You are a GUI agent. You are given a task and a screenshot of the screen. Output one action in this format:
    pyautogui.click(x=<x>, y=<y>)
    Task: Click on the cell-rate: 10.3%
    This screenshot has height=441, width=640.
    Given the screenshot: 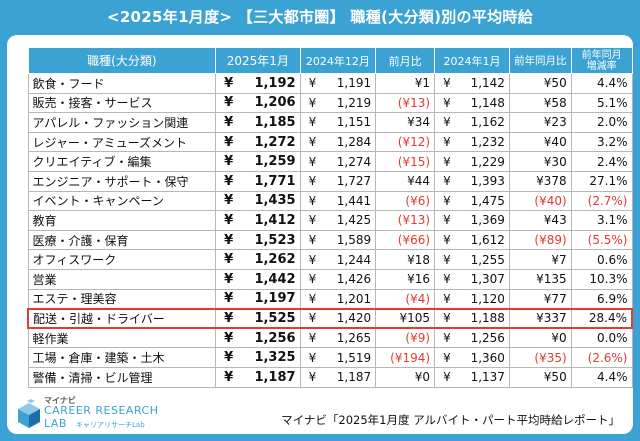 What is the action you would take?
    pyautogui.click(x=601, y=279)
    